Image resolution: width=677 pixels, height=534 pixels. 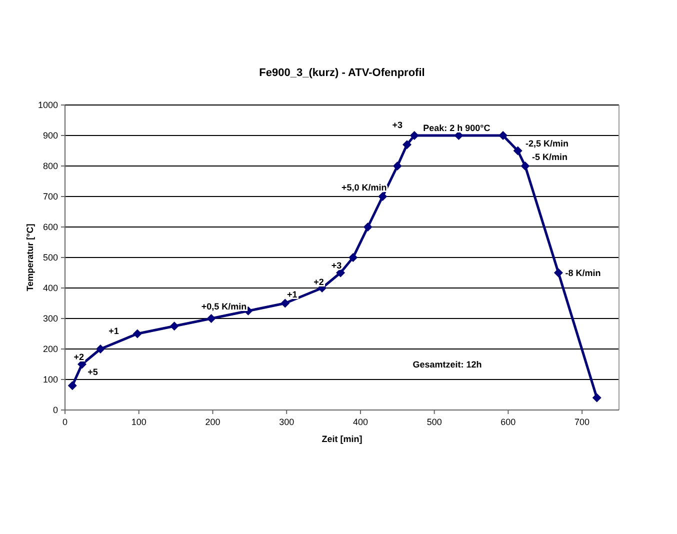 I want to click on x-tick-label: 100, so click(x=138, y=422).